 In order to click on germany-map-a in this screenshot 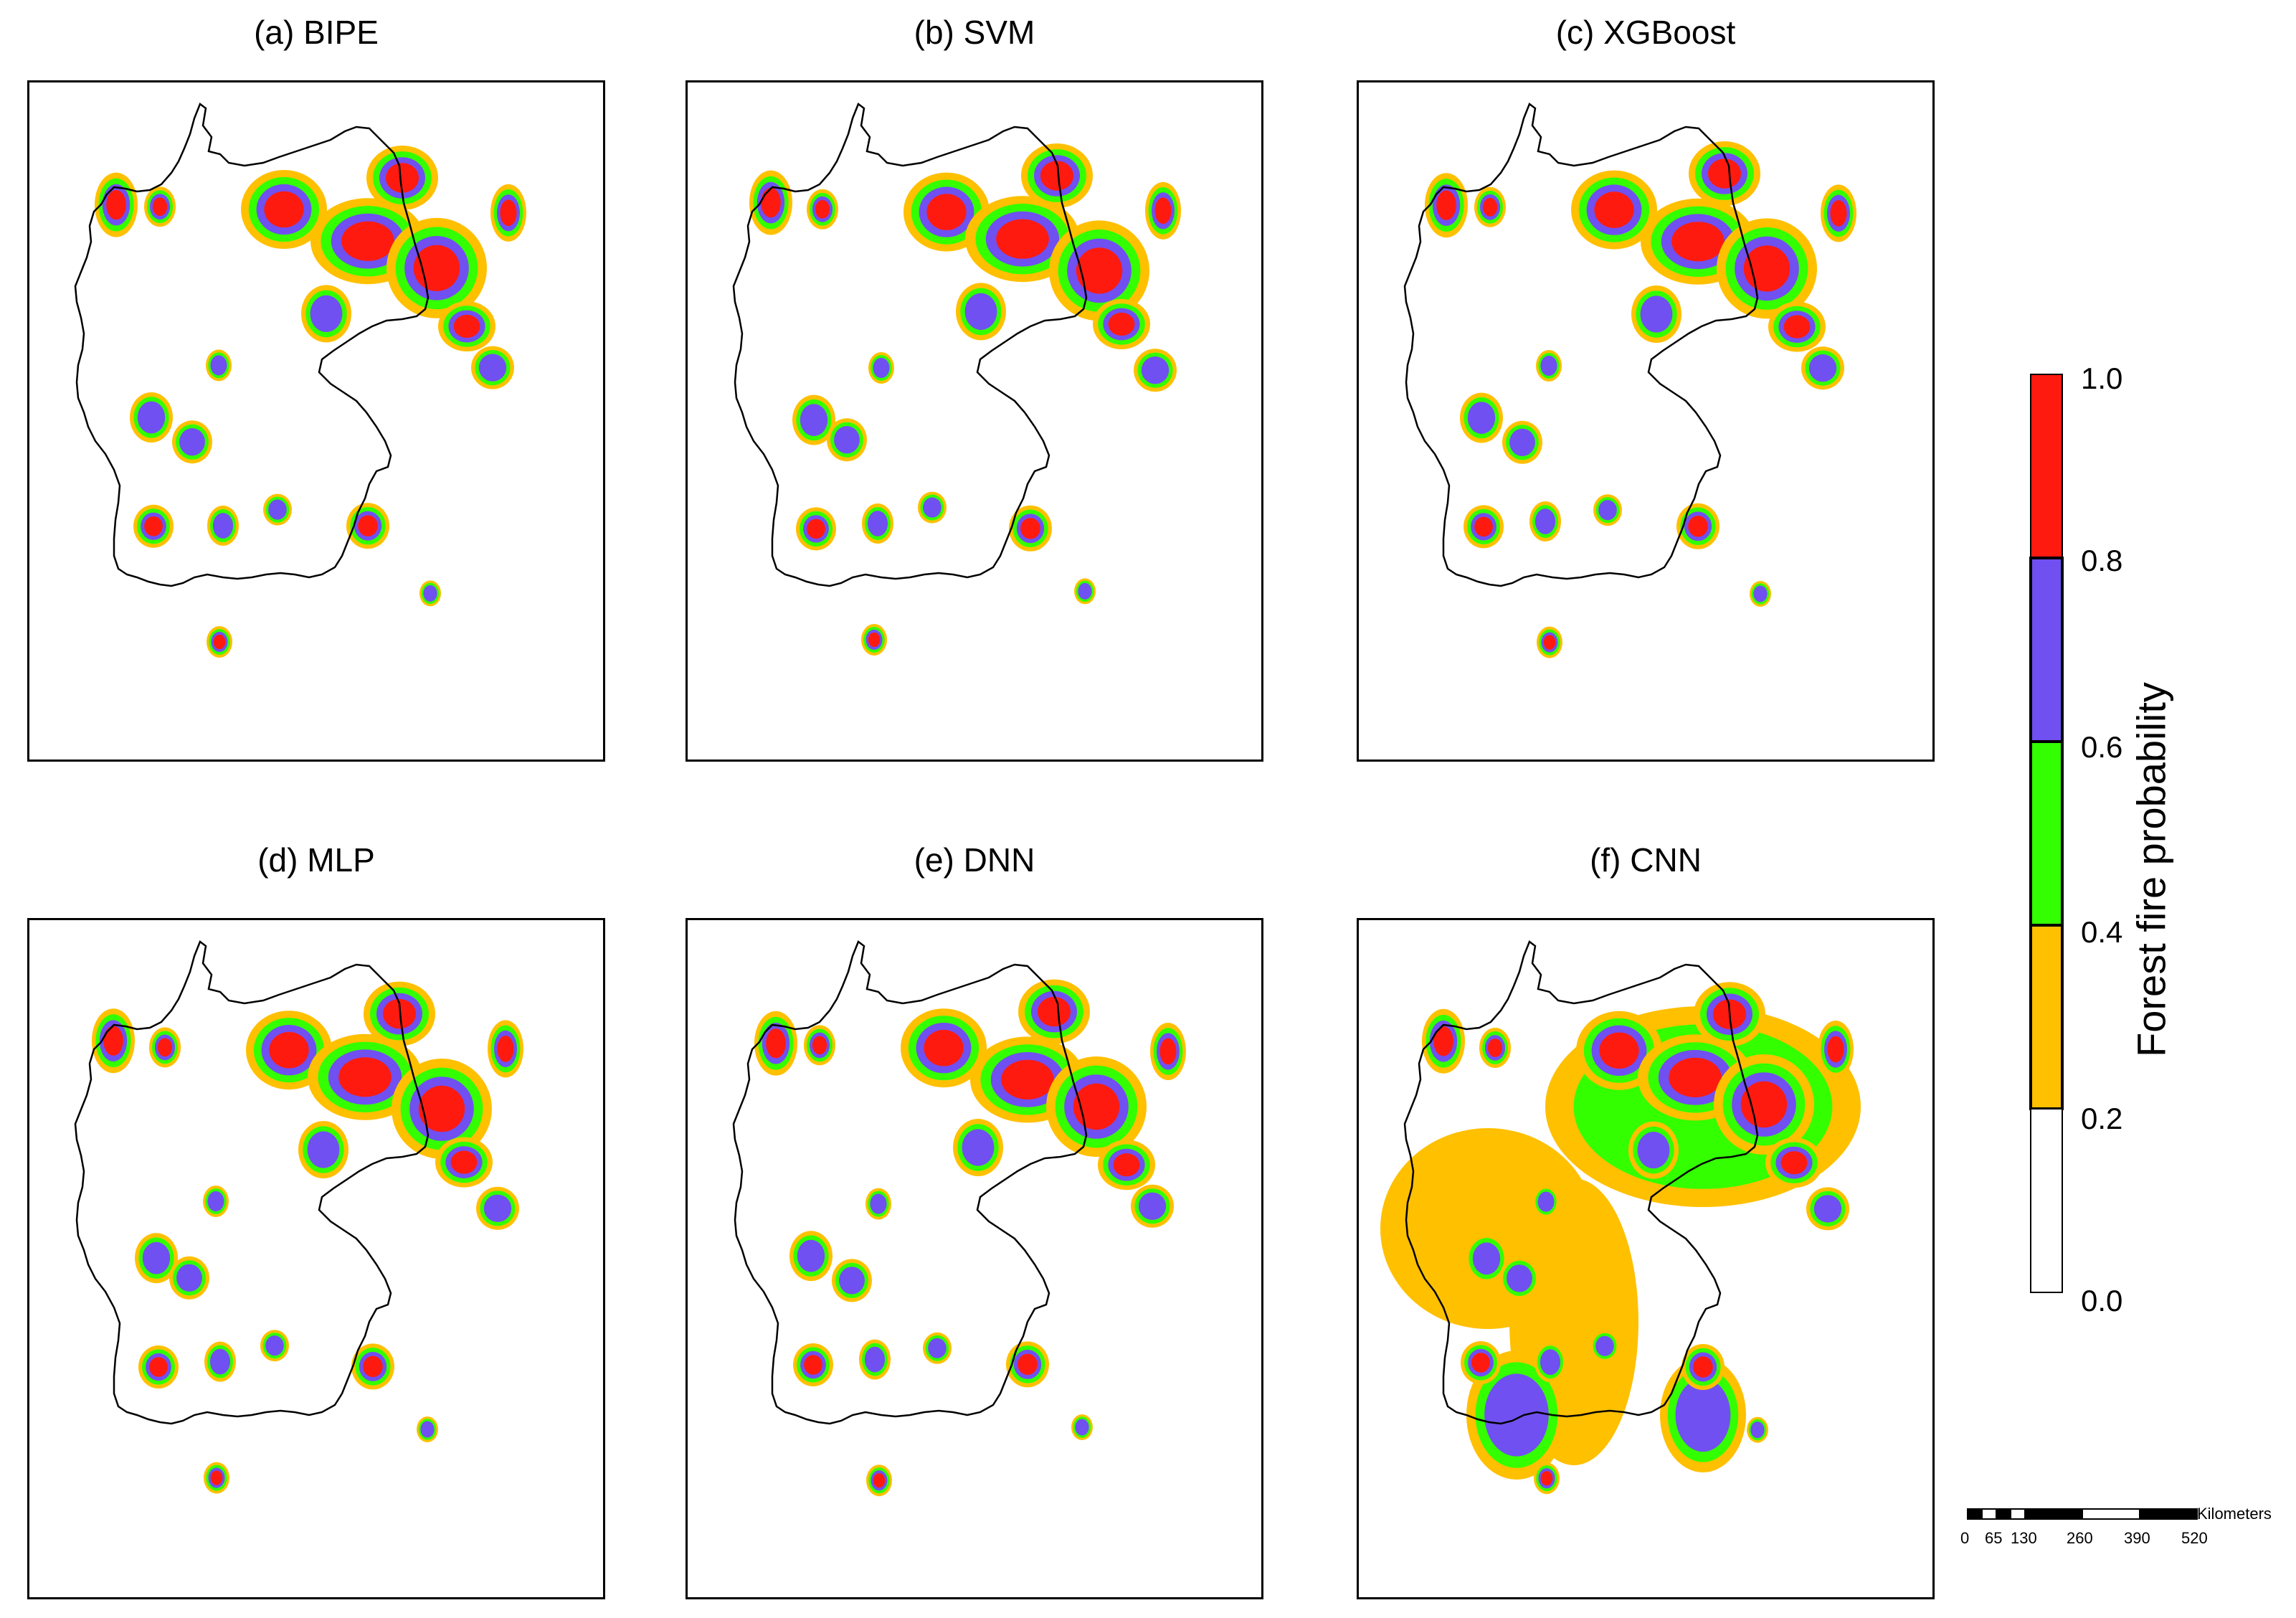, I will do `click(300, 380)`.